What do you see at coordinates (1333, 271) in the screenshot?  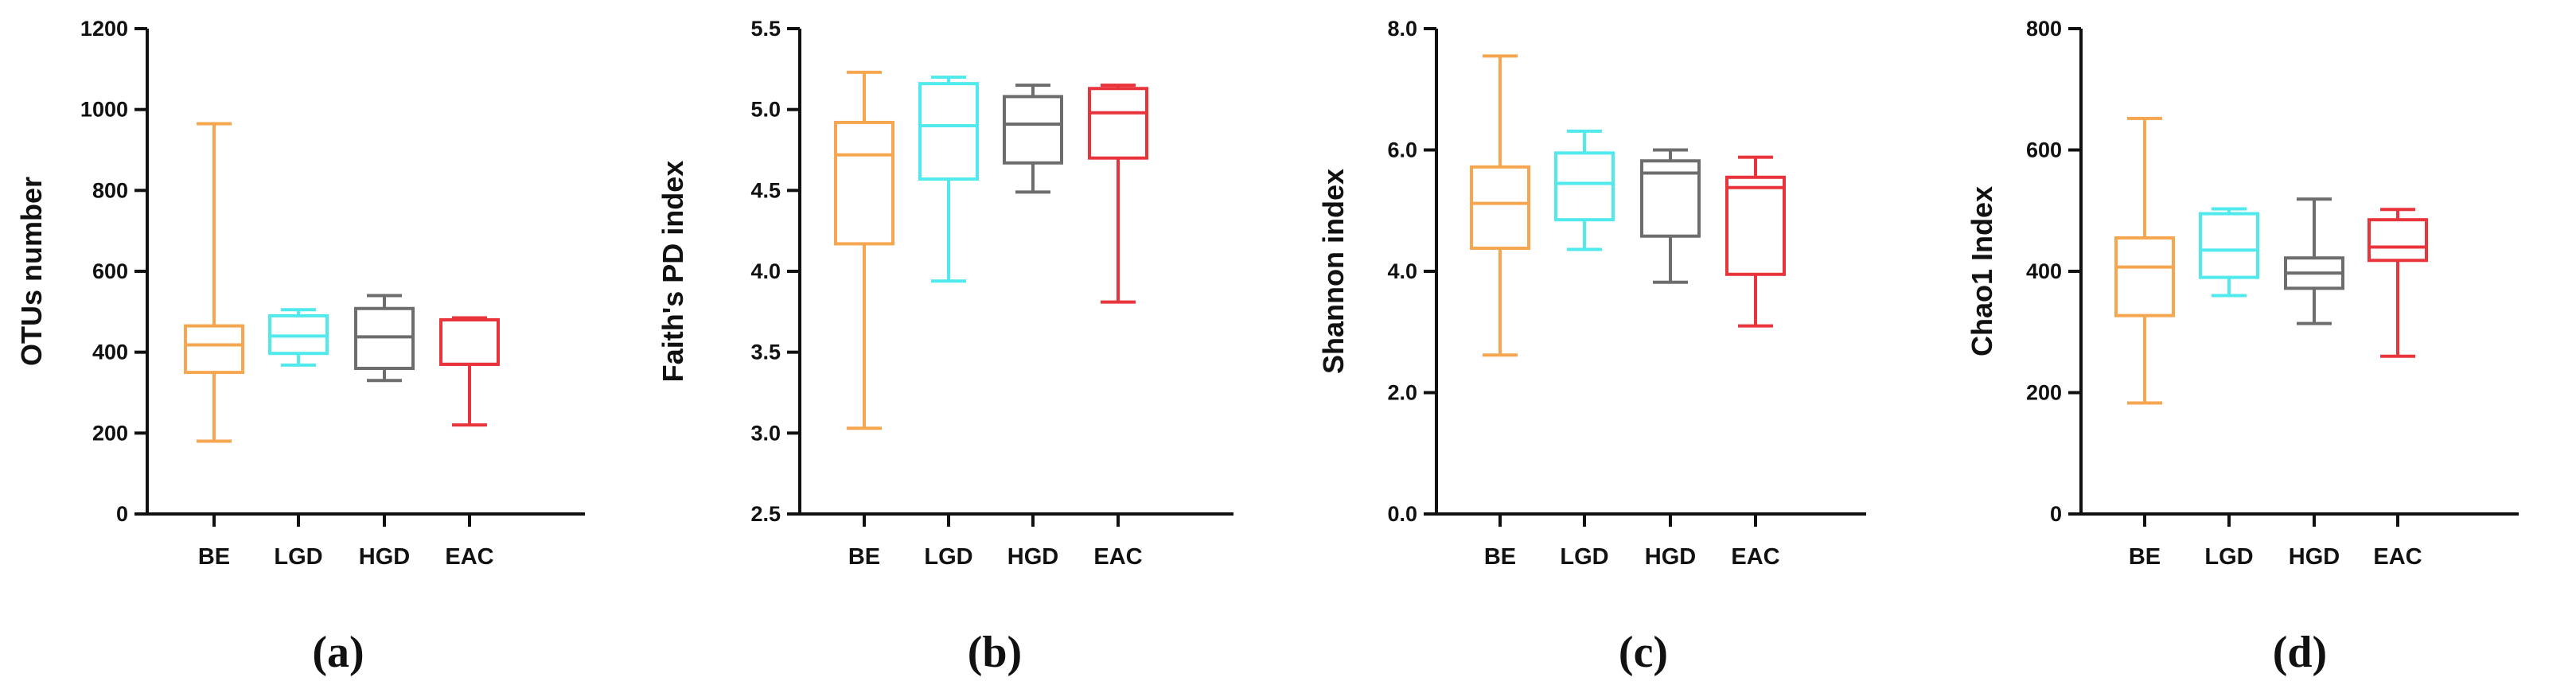 I see `y-axis-title: Shannon index` at bounding box center [1333, 271].